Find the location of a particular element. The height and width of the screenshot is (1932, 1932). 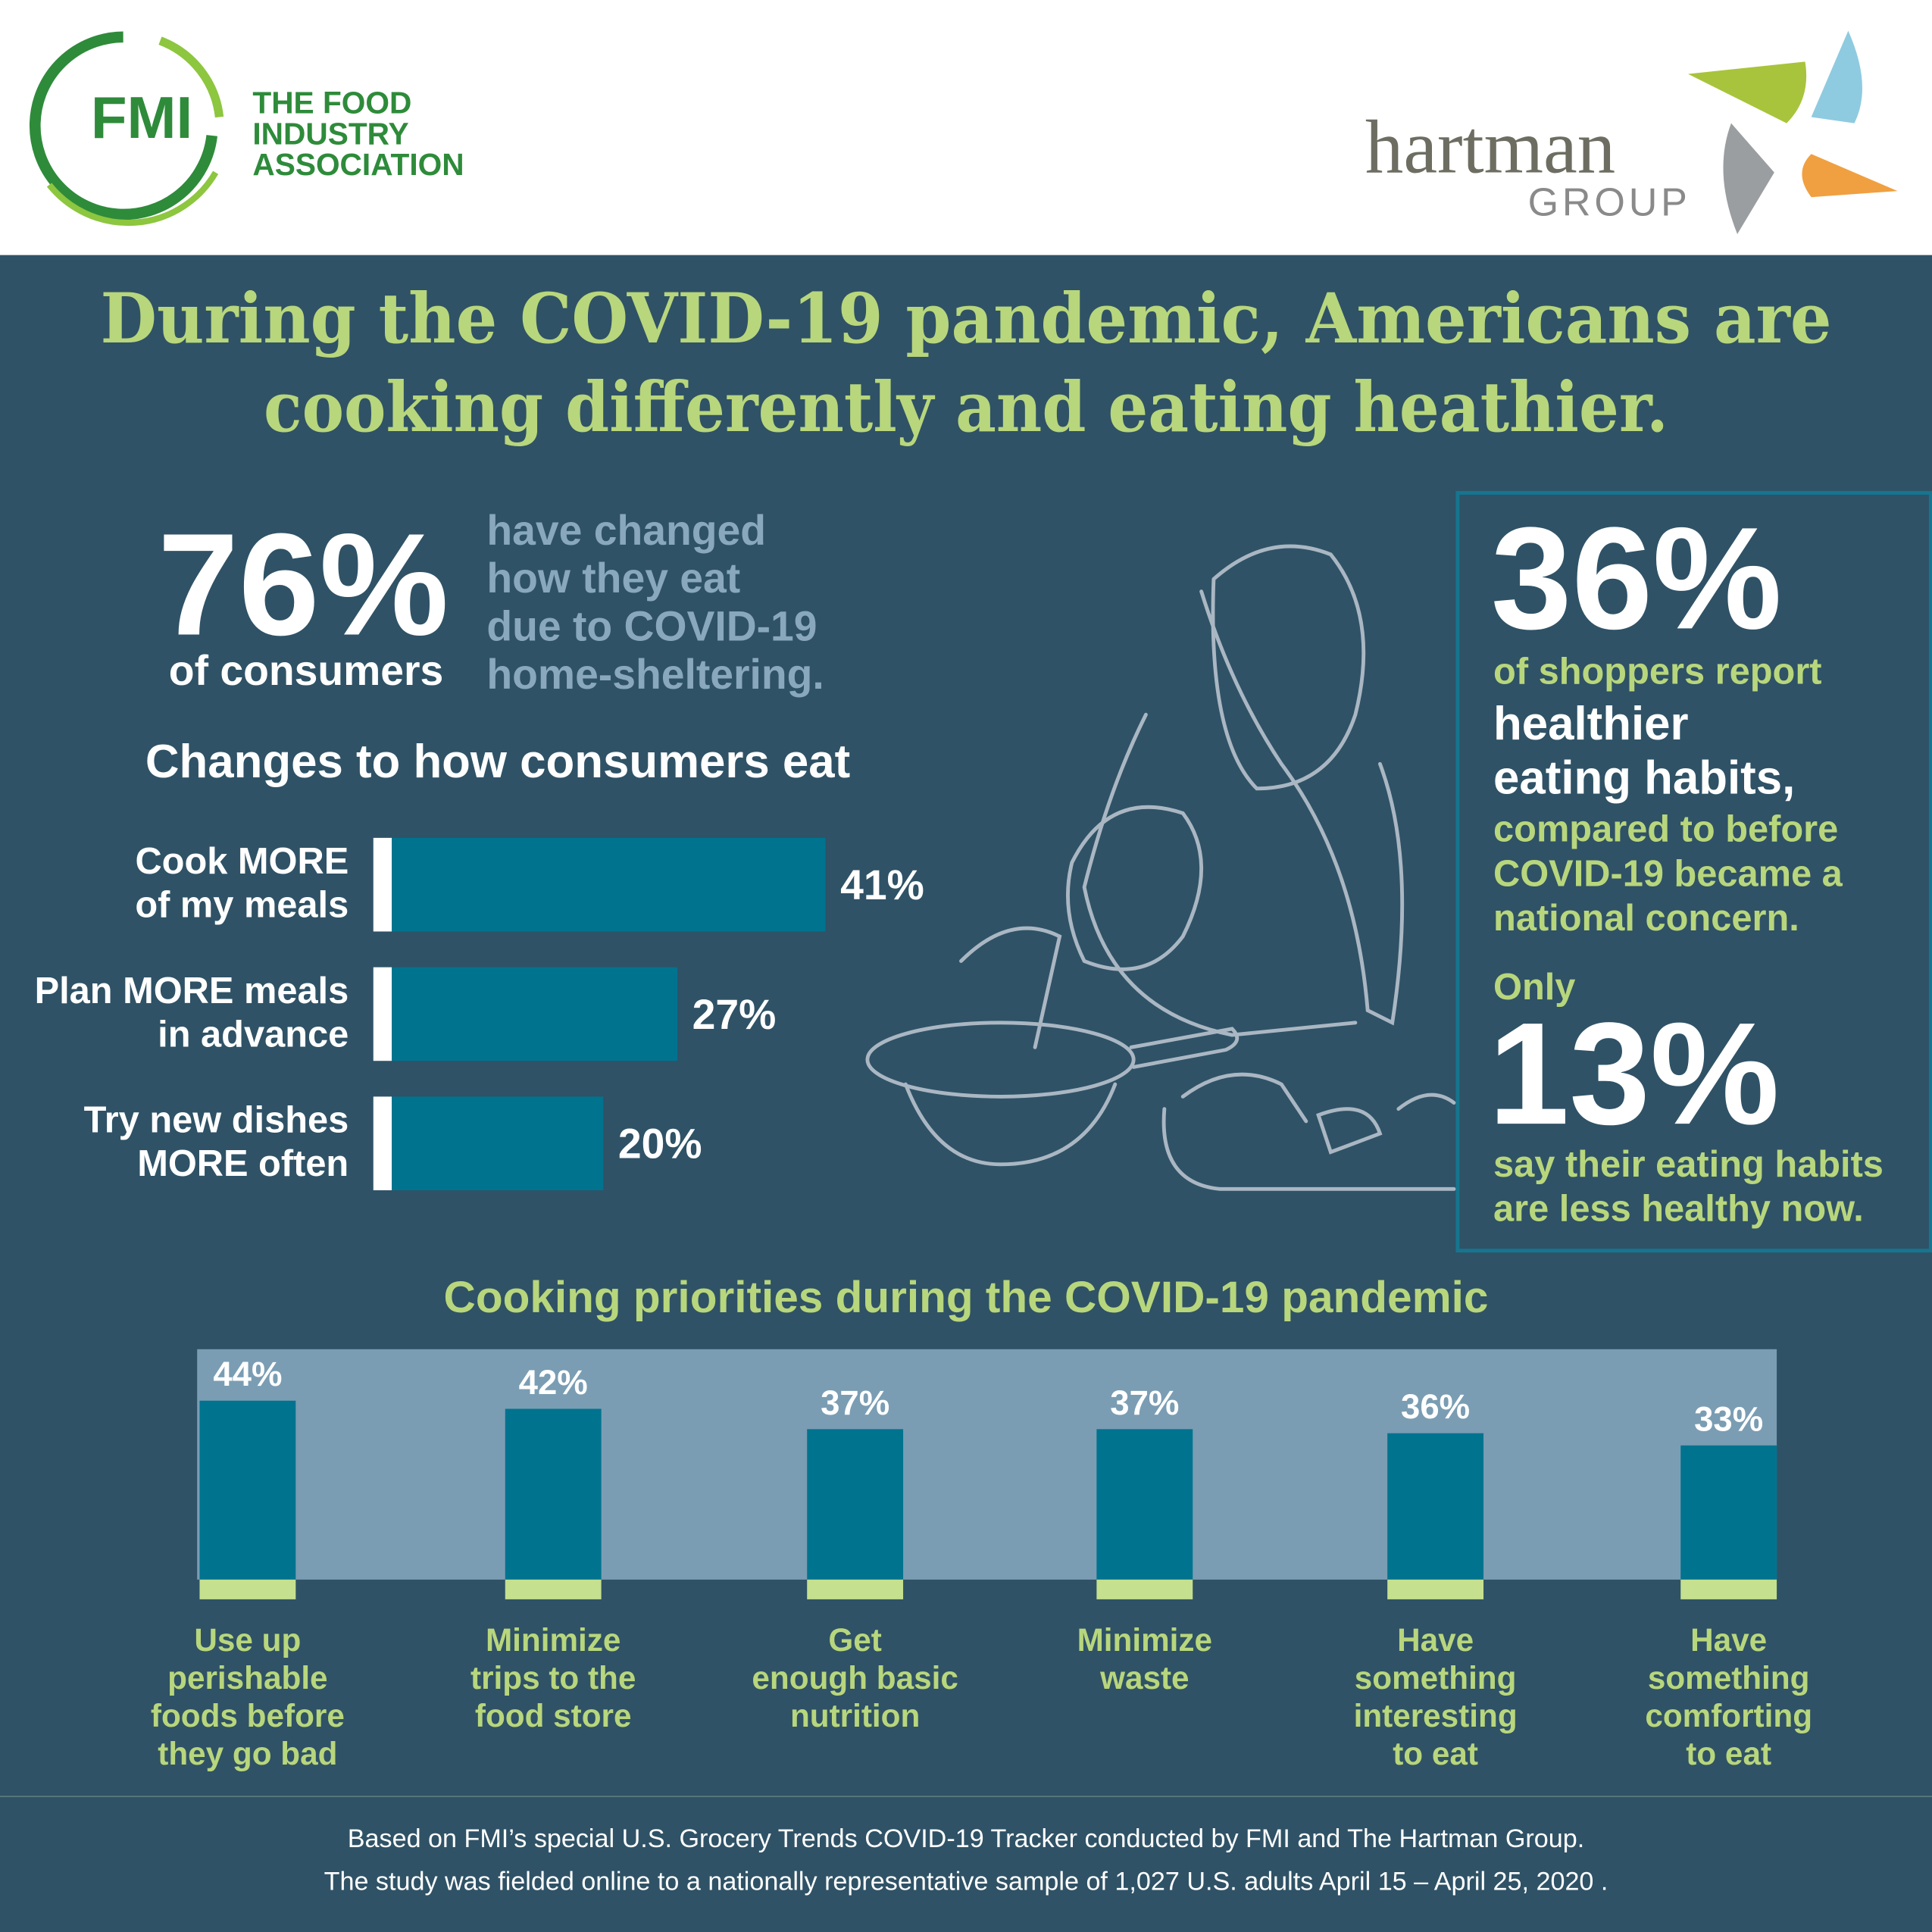

box-text: compared to before is located at coordinates (1666, 829).